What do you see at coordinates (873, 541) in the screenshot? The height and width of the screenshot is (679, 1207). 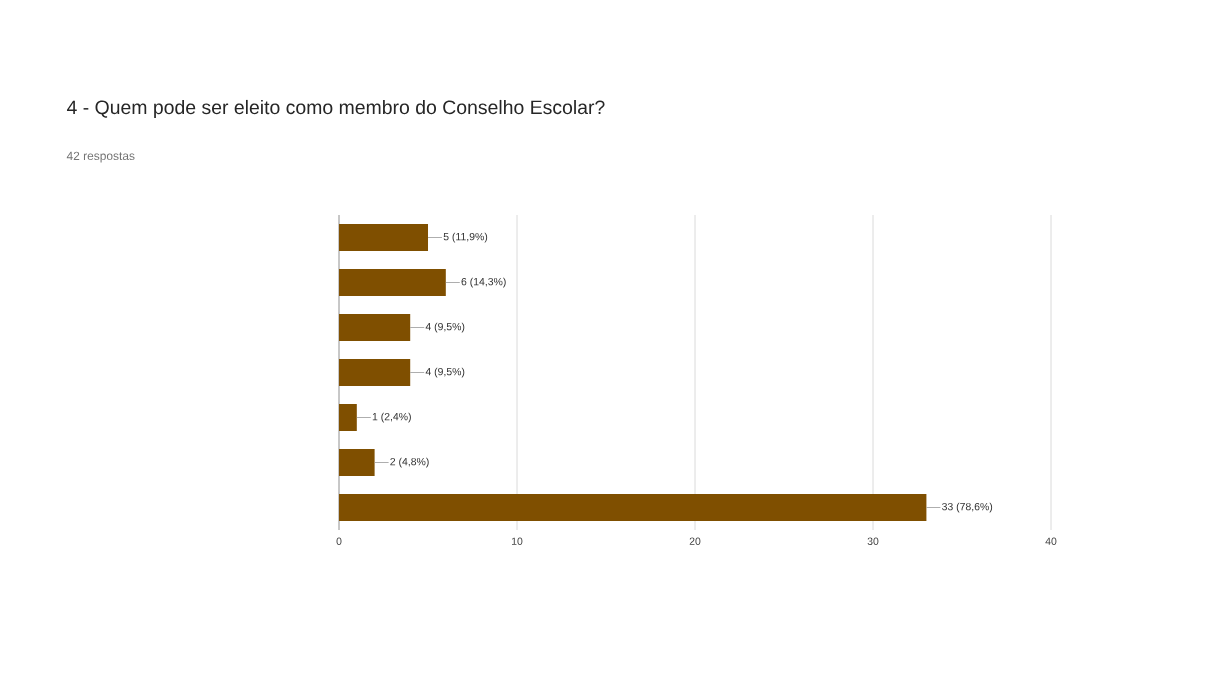 I see `x-tick-label: 30` at bounding box center [873, 541].